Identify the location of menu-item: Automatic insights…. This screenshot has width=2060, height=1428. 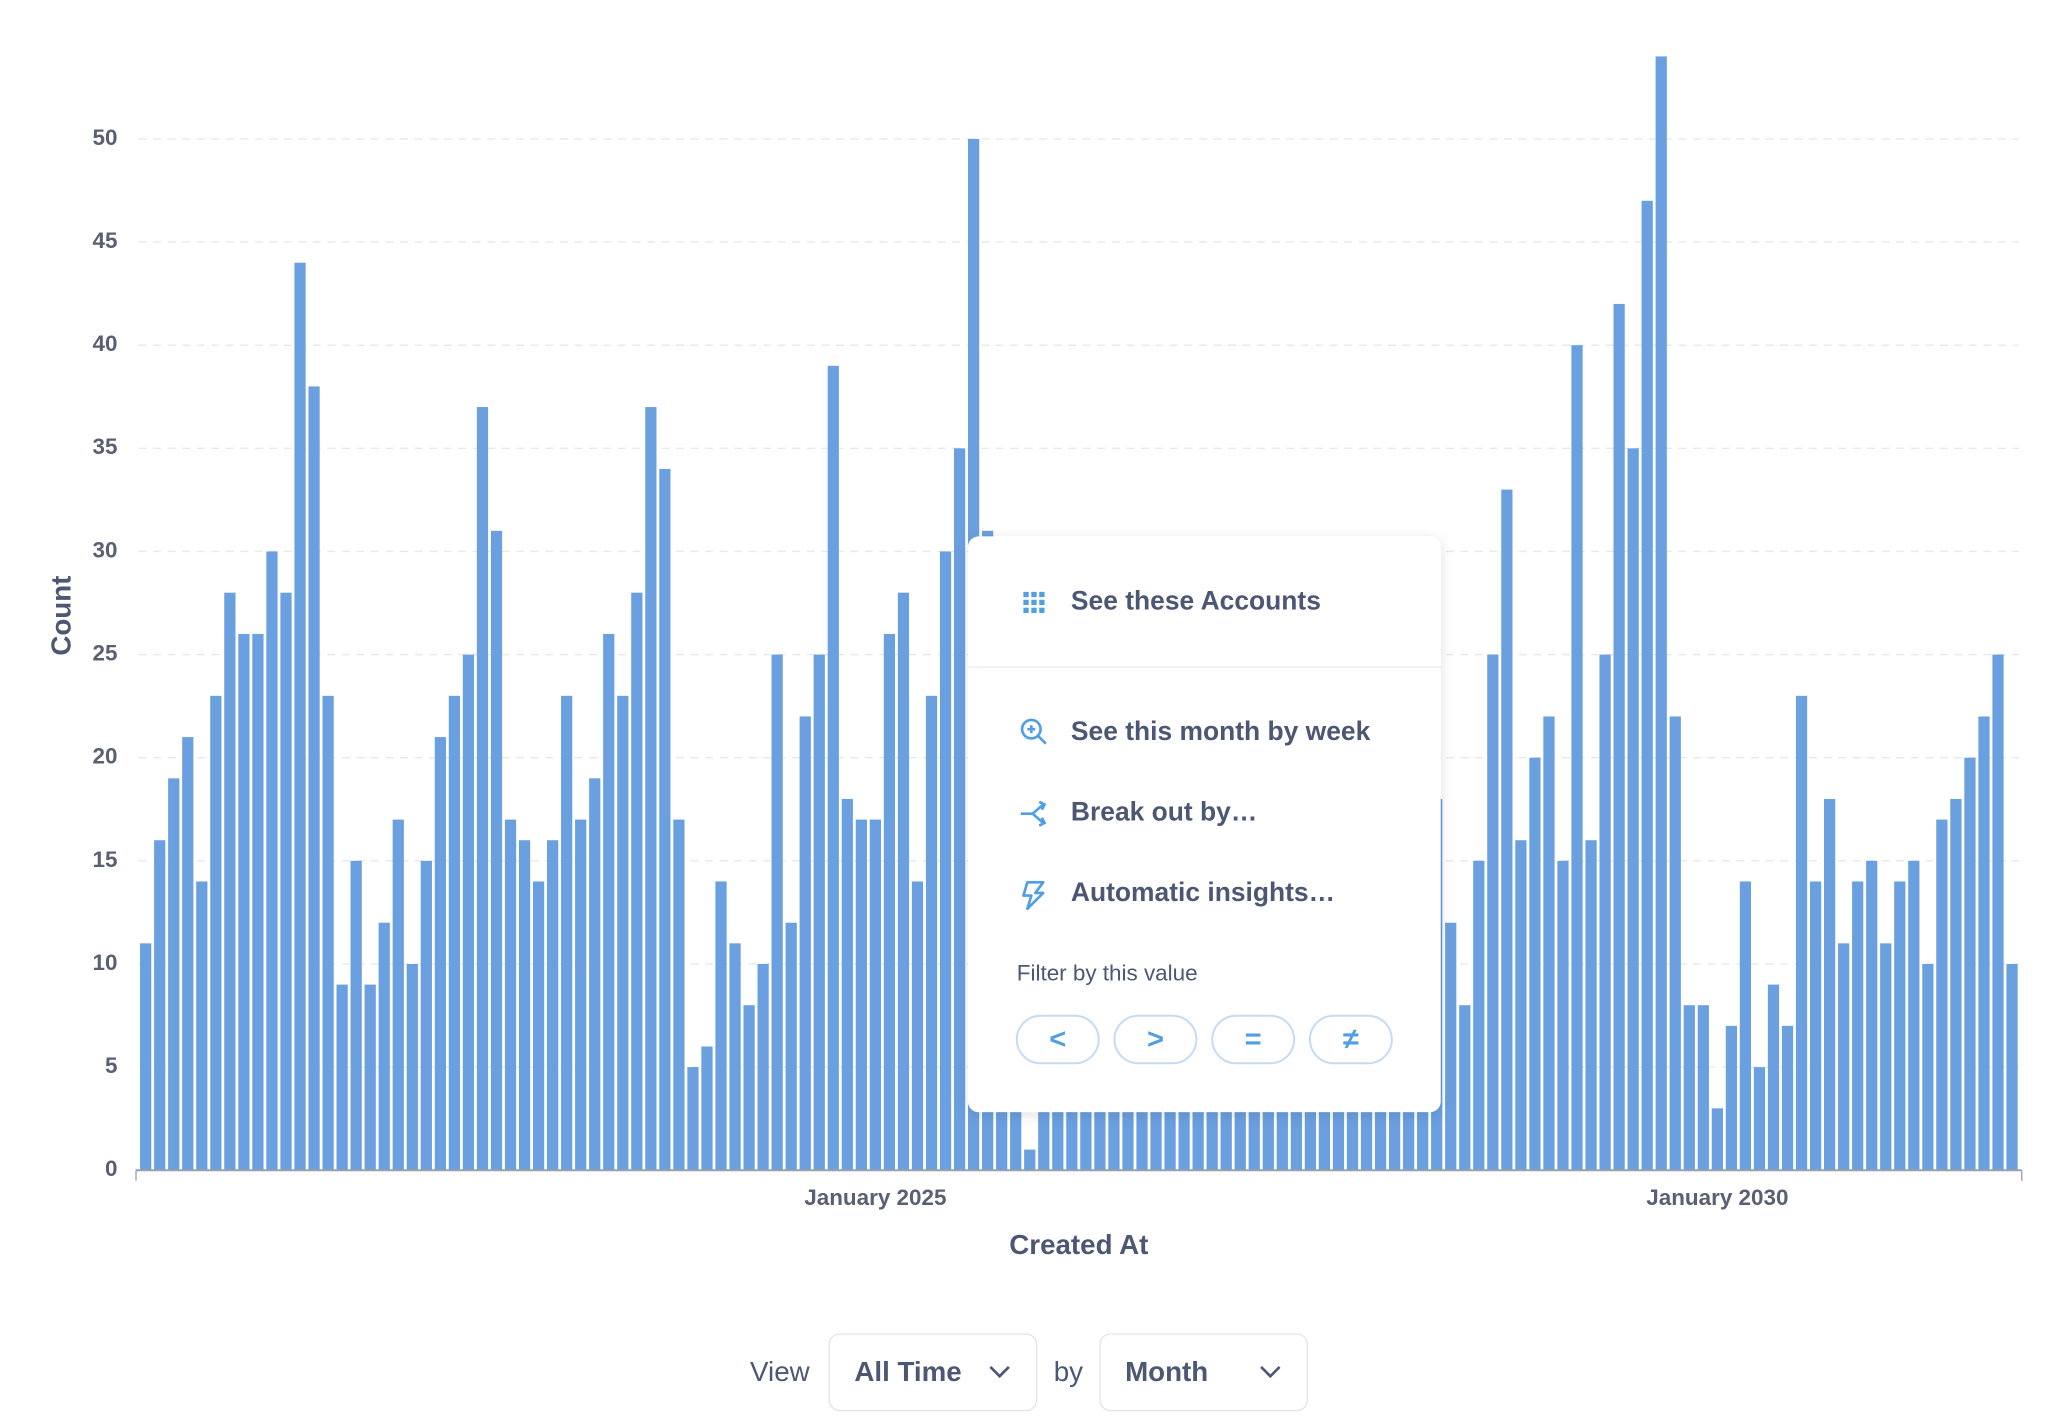
(1203, 892).